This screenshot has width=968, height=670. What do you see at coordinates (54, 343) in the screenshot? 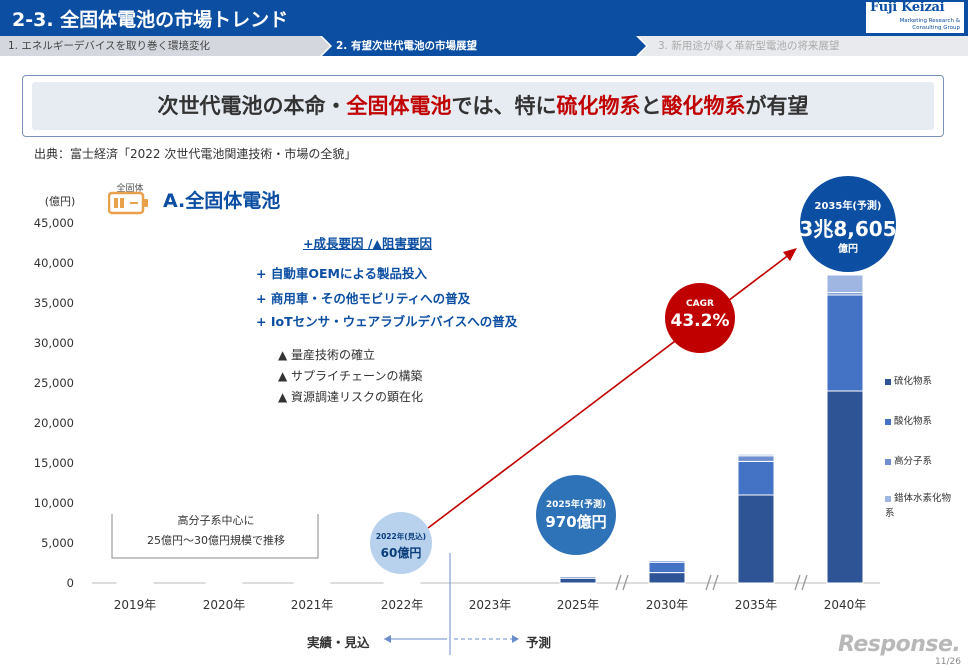
I see `y-tick-label: 30,000` at bounding box center [54, 343].